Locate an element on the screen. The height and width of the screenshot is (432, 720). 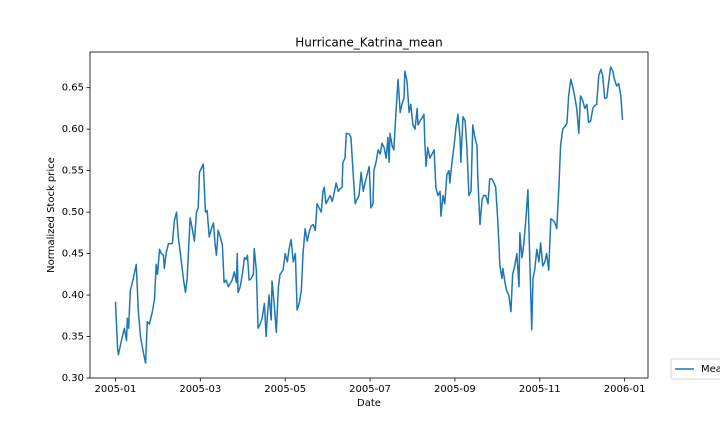
y-tick-label: 0.40 is located at coordinates (73, 295).